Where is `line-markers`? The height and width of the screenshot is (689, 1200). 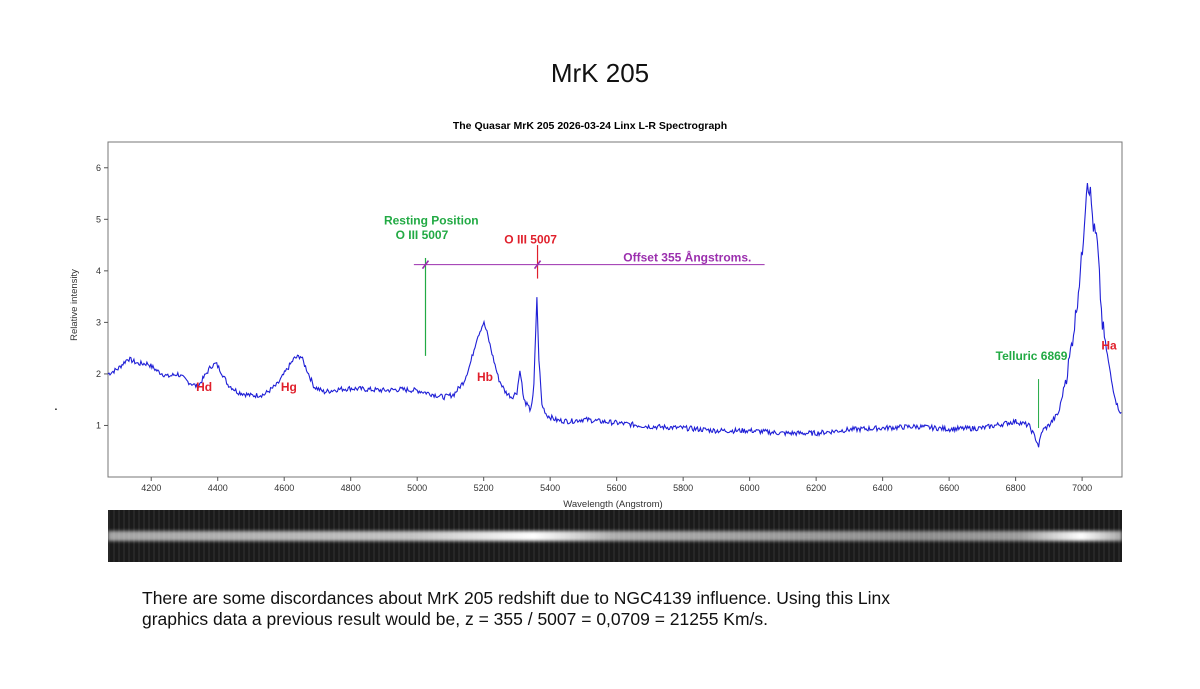
line-markers is located at coordinates (726, 337).